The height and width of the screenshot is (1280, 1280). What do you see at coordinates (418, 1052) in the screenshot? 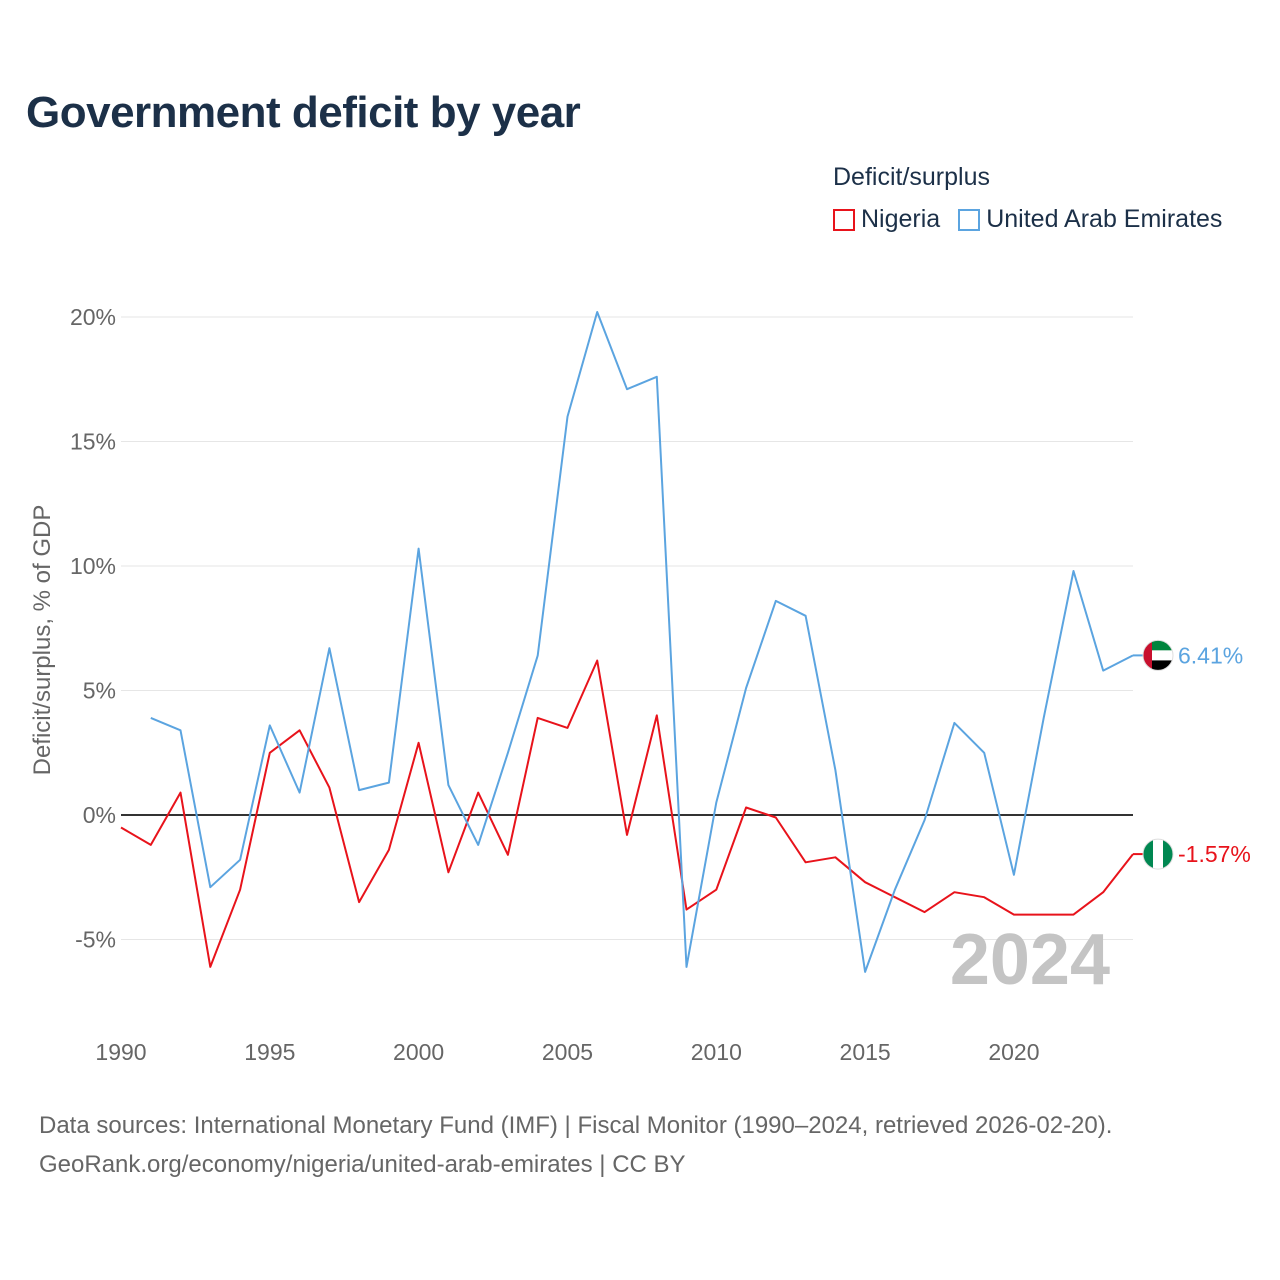
I see `x-tick-label: 2000` at bounding box center [418, 1052].